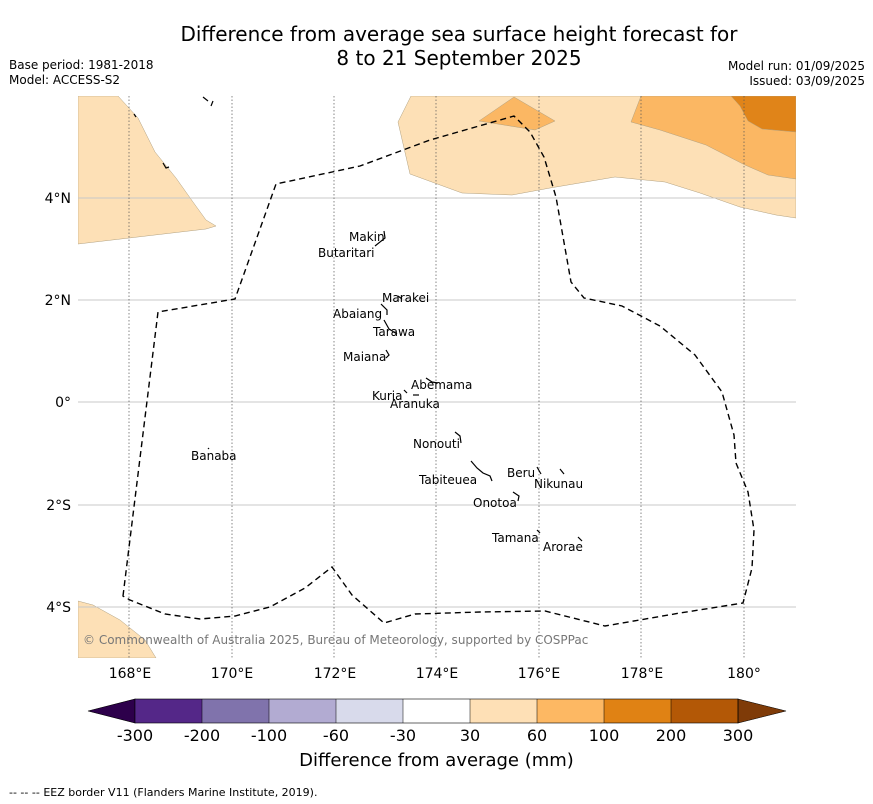 The height and width of the screenshot is (804, 873). Describe the element at coordinates (364, 357) in the screenshot. I see `island-label: Maiana` at that location.